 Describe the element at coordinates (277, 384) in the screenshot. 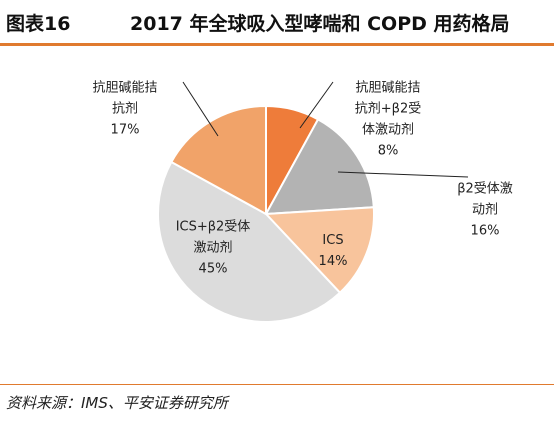

I see `footer-divider` at that location.